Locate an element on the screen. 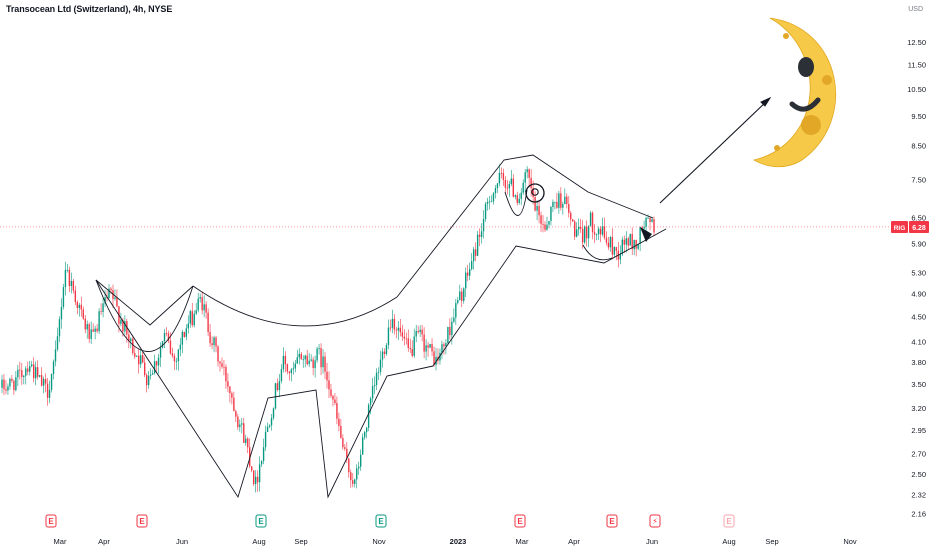 The width and height of the screenshot is (932, 555). y-tick-label: 3.80 is located at coordinates (918, 362).